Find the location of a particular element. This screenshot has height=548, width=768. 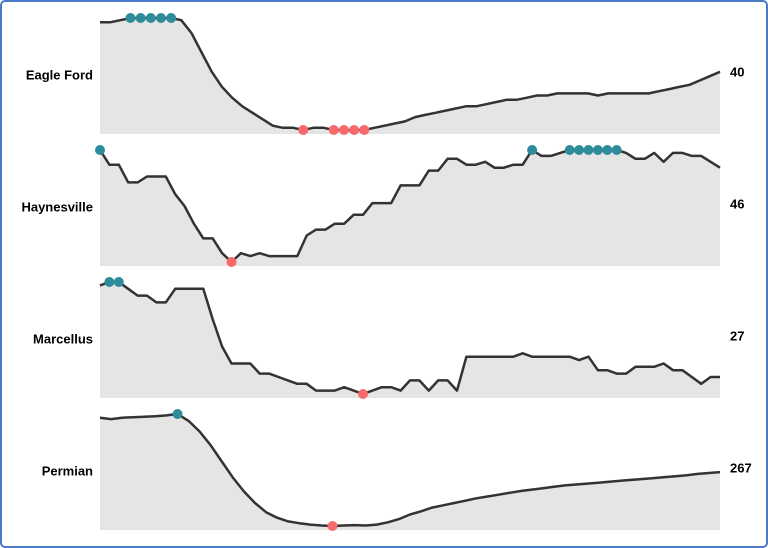

series-label: Permian is located at coordinates (67, 470).